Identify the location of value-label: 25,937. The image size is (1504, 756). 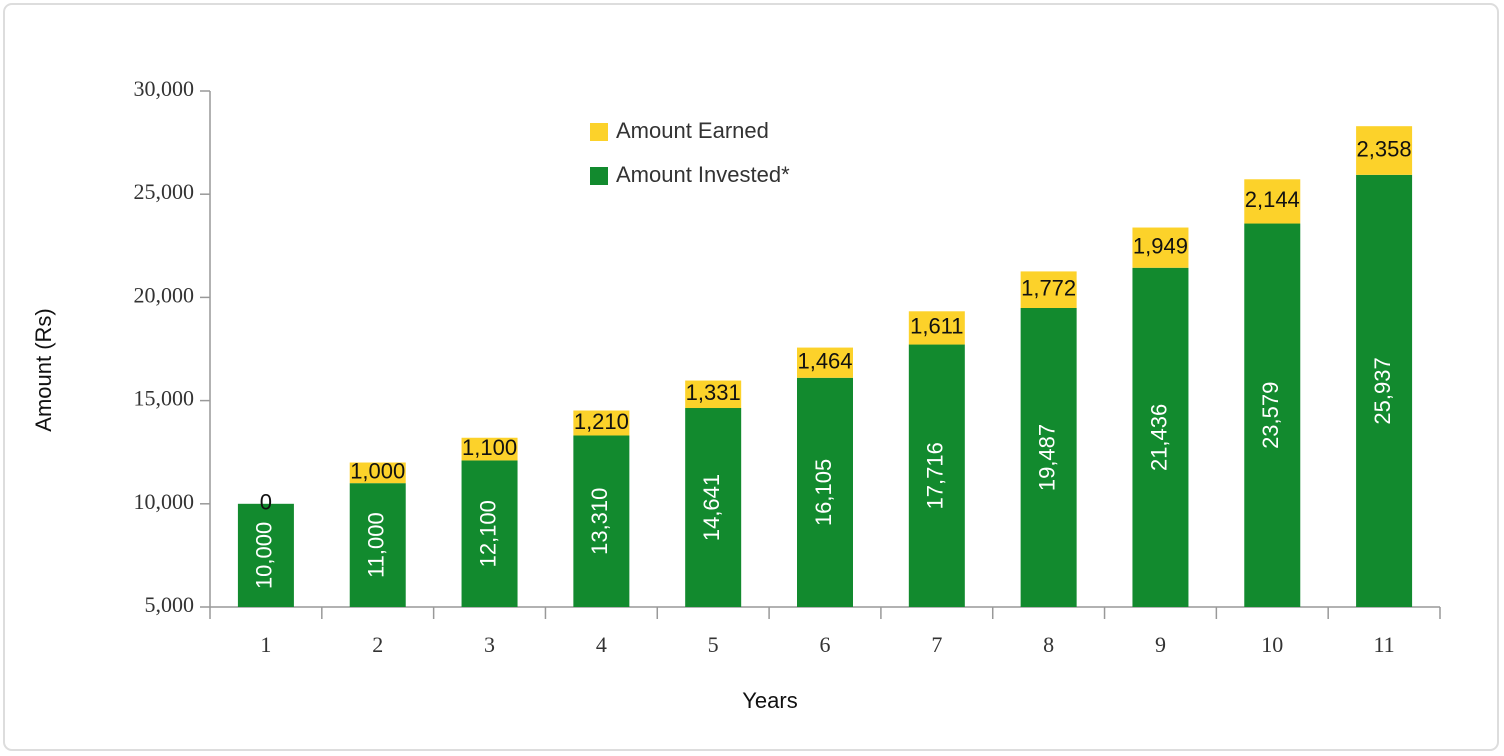
(1382, 390).